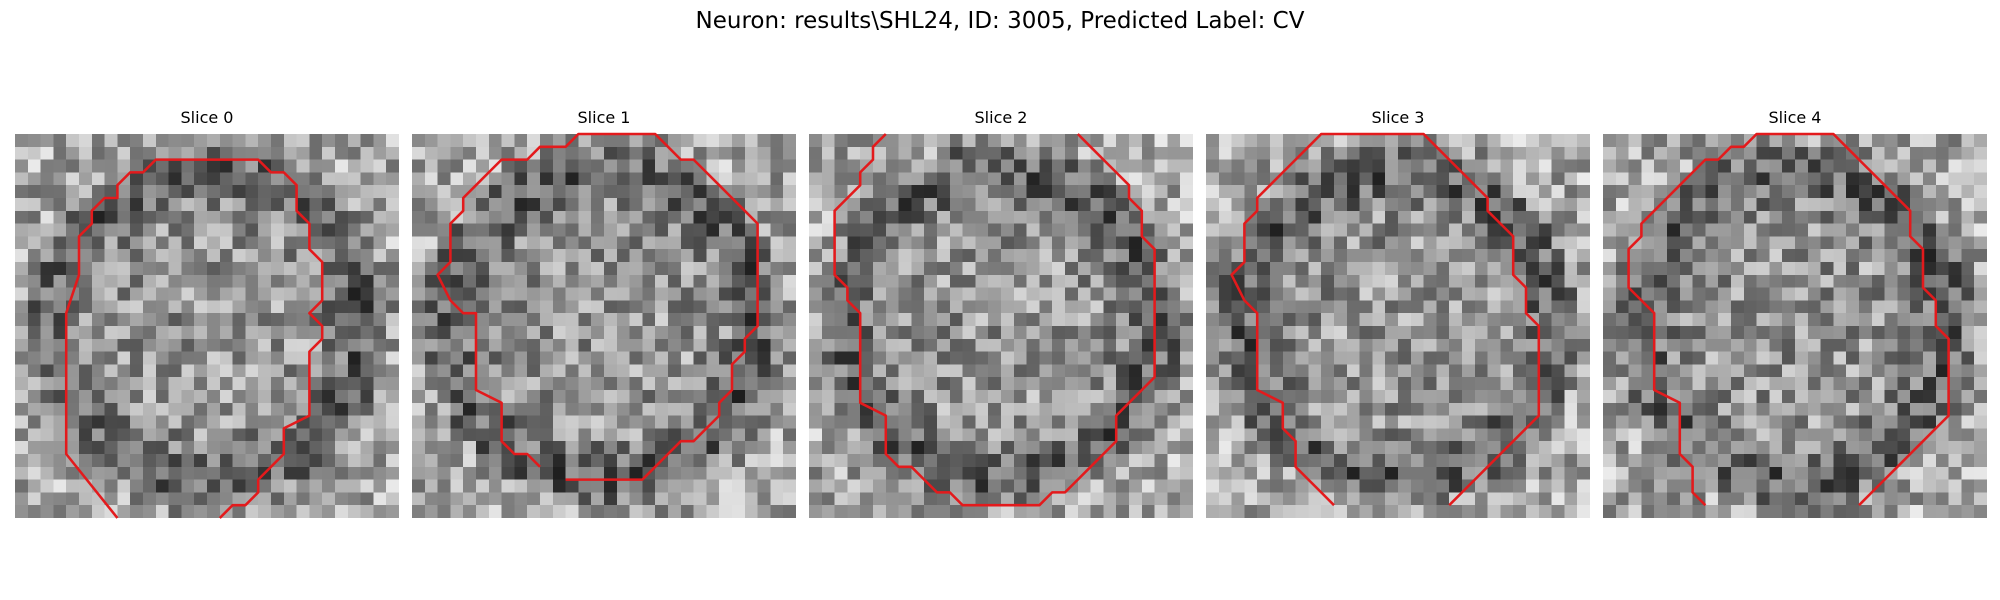 The width and height of the screenshot is (2000, 600). What do you see at coordinates (207, 117) in the screenshot?
I see `slice-title: Slice 0` at bounding box center [207, 117].